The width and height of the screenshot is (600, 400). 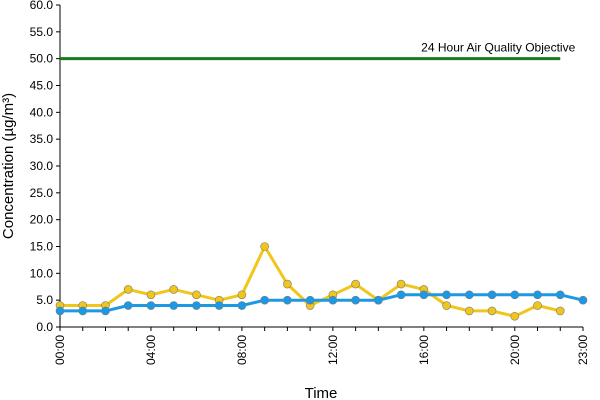 What do you see at coordinates (42, 59) in the screenshot?
I see `y-tick-label: 50.0` at bounding box center [42, 59].